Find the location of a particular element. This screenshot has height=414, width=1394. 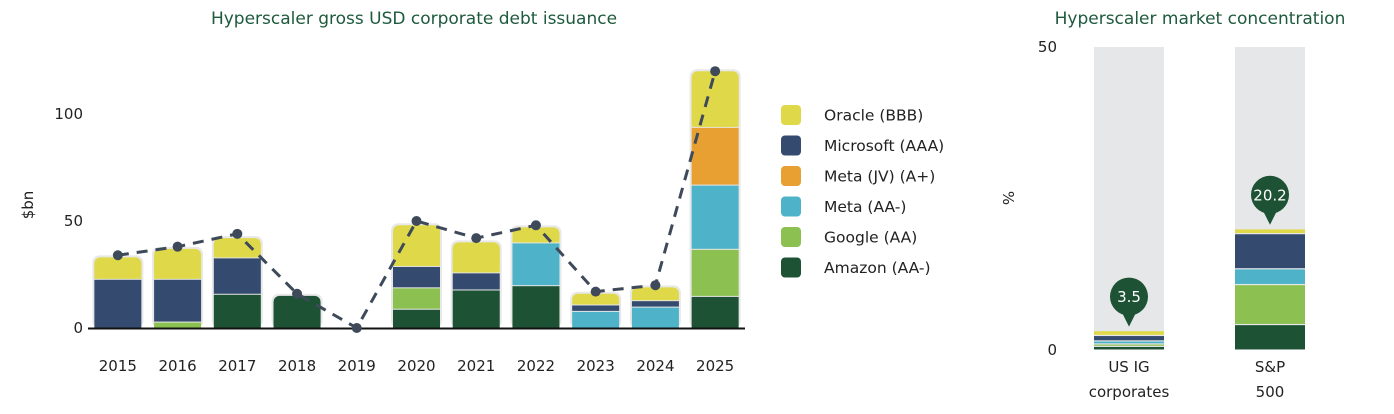

y-ticks-concentration: 0 50 is located at coordinates (1047, 198).